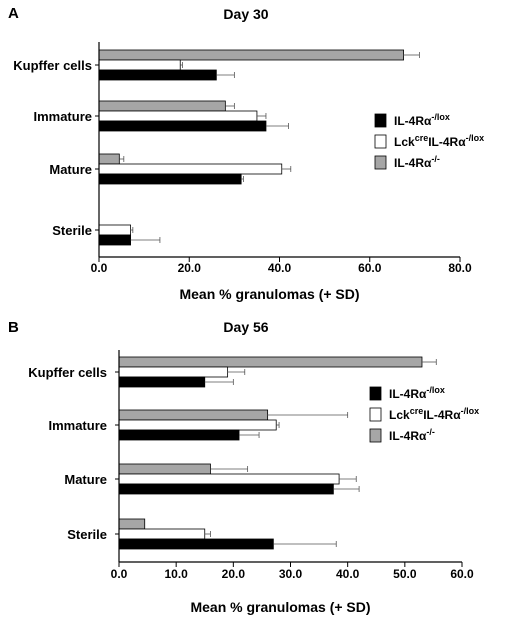  Describe the element at coordinates (291, 574) in the screenshot. I see `x-tick-label: 30.0` at that location.